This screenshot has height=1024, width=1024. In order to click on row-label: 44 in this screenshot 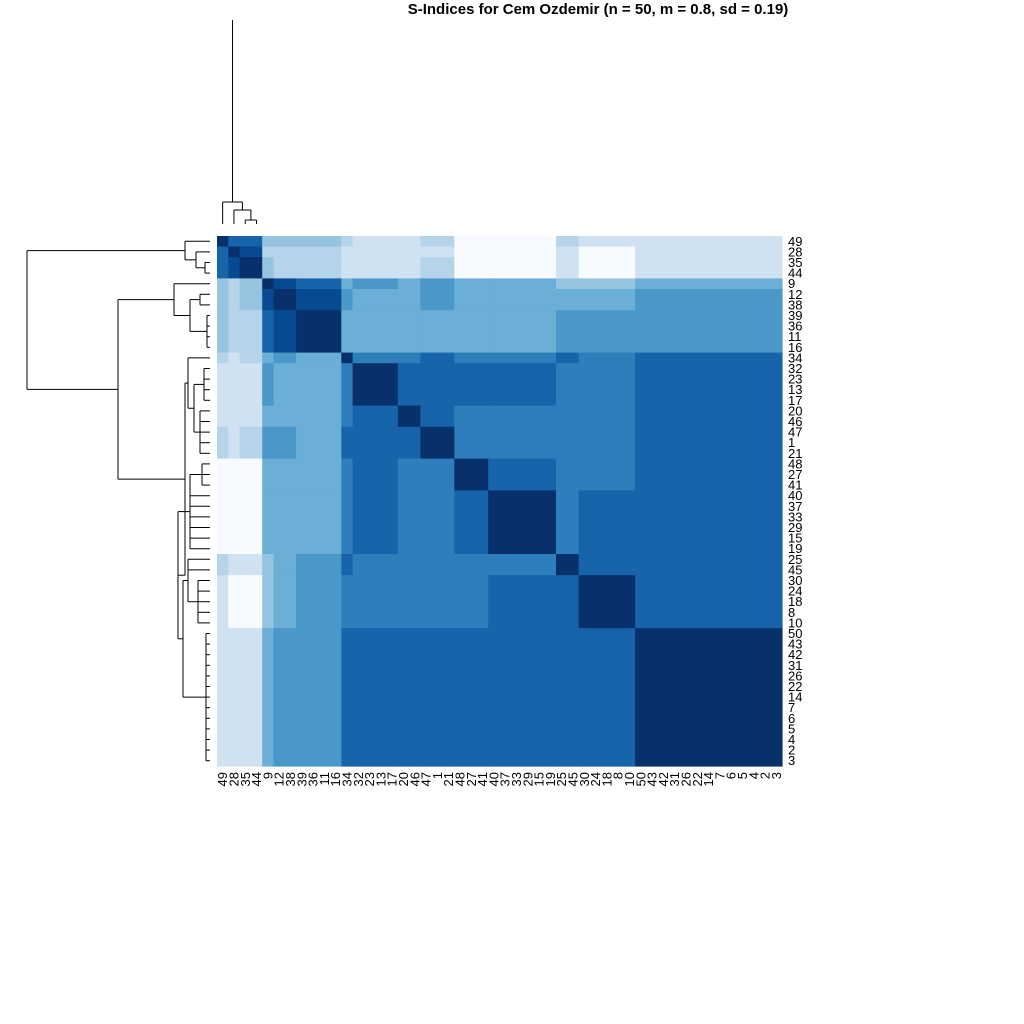, I will do `click(795, 273)`.